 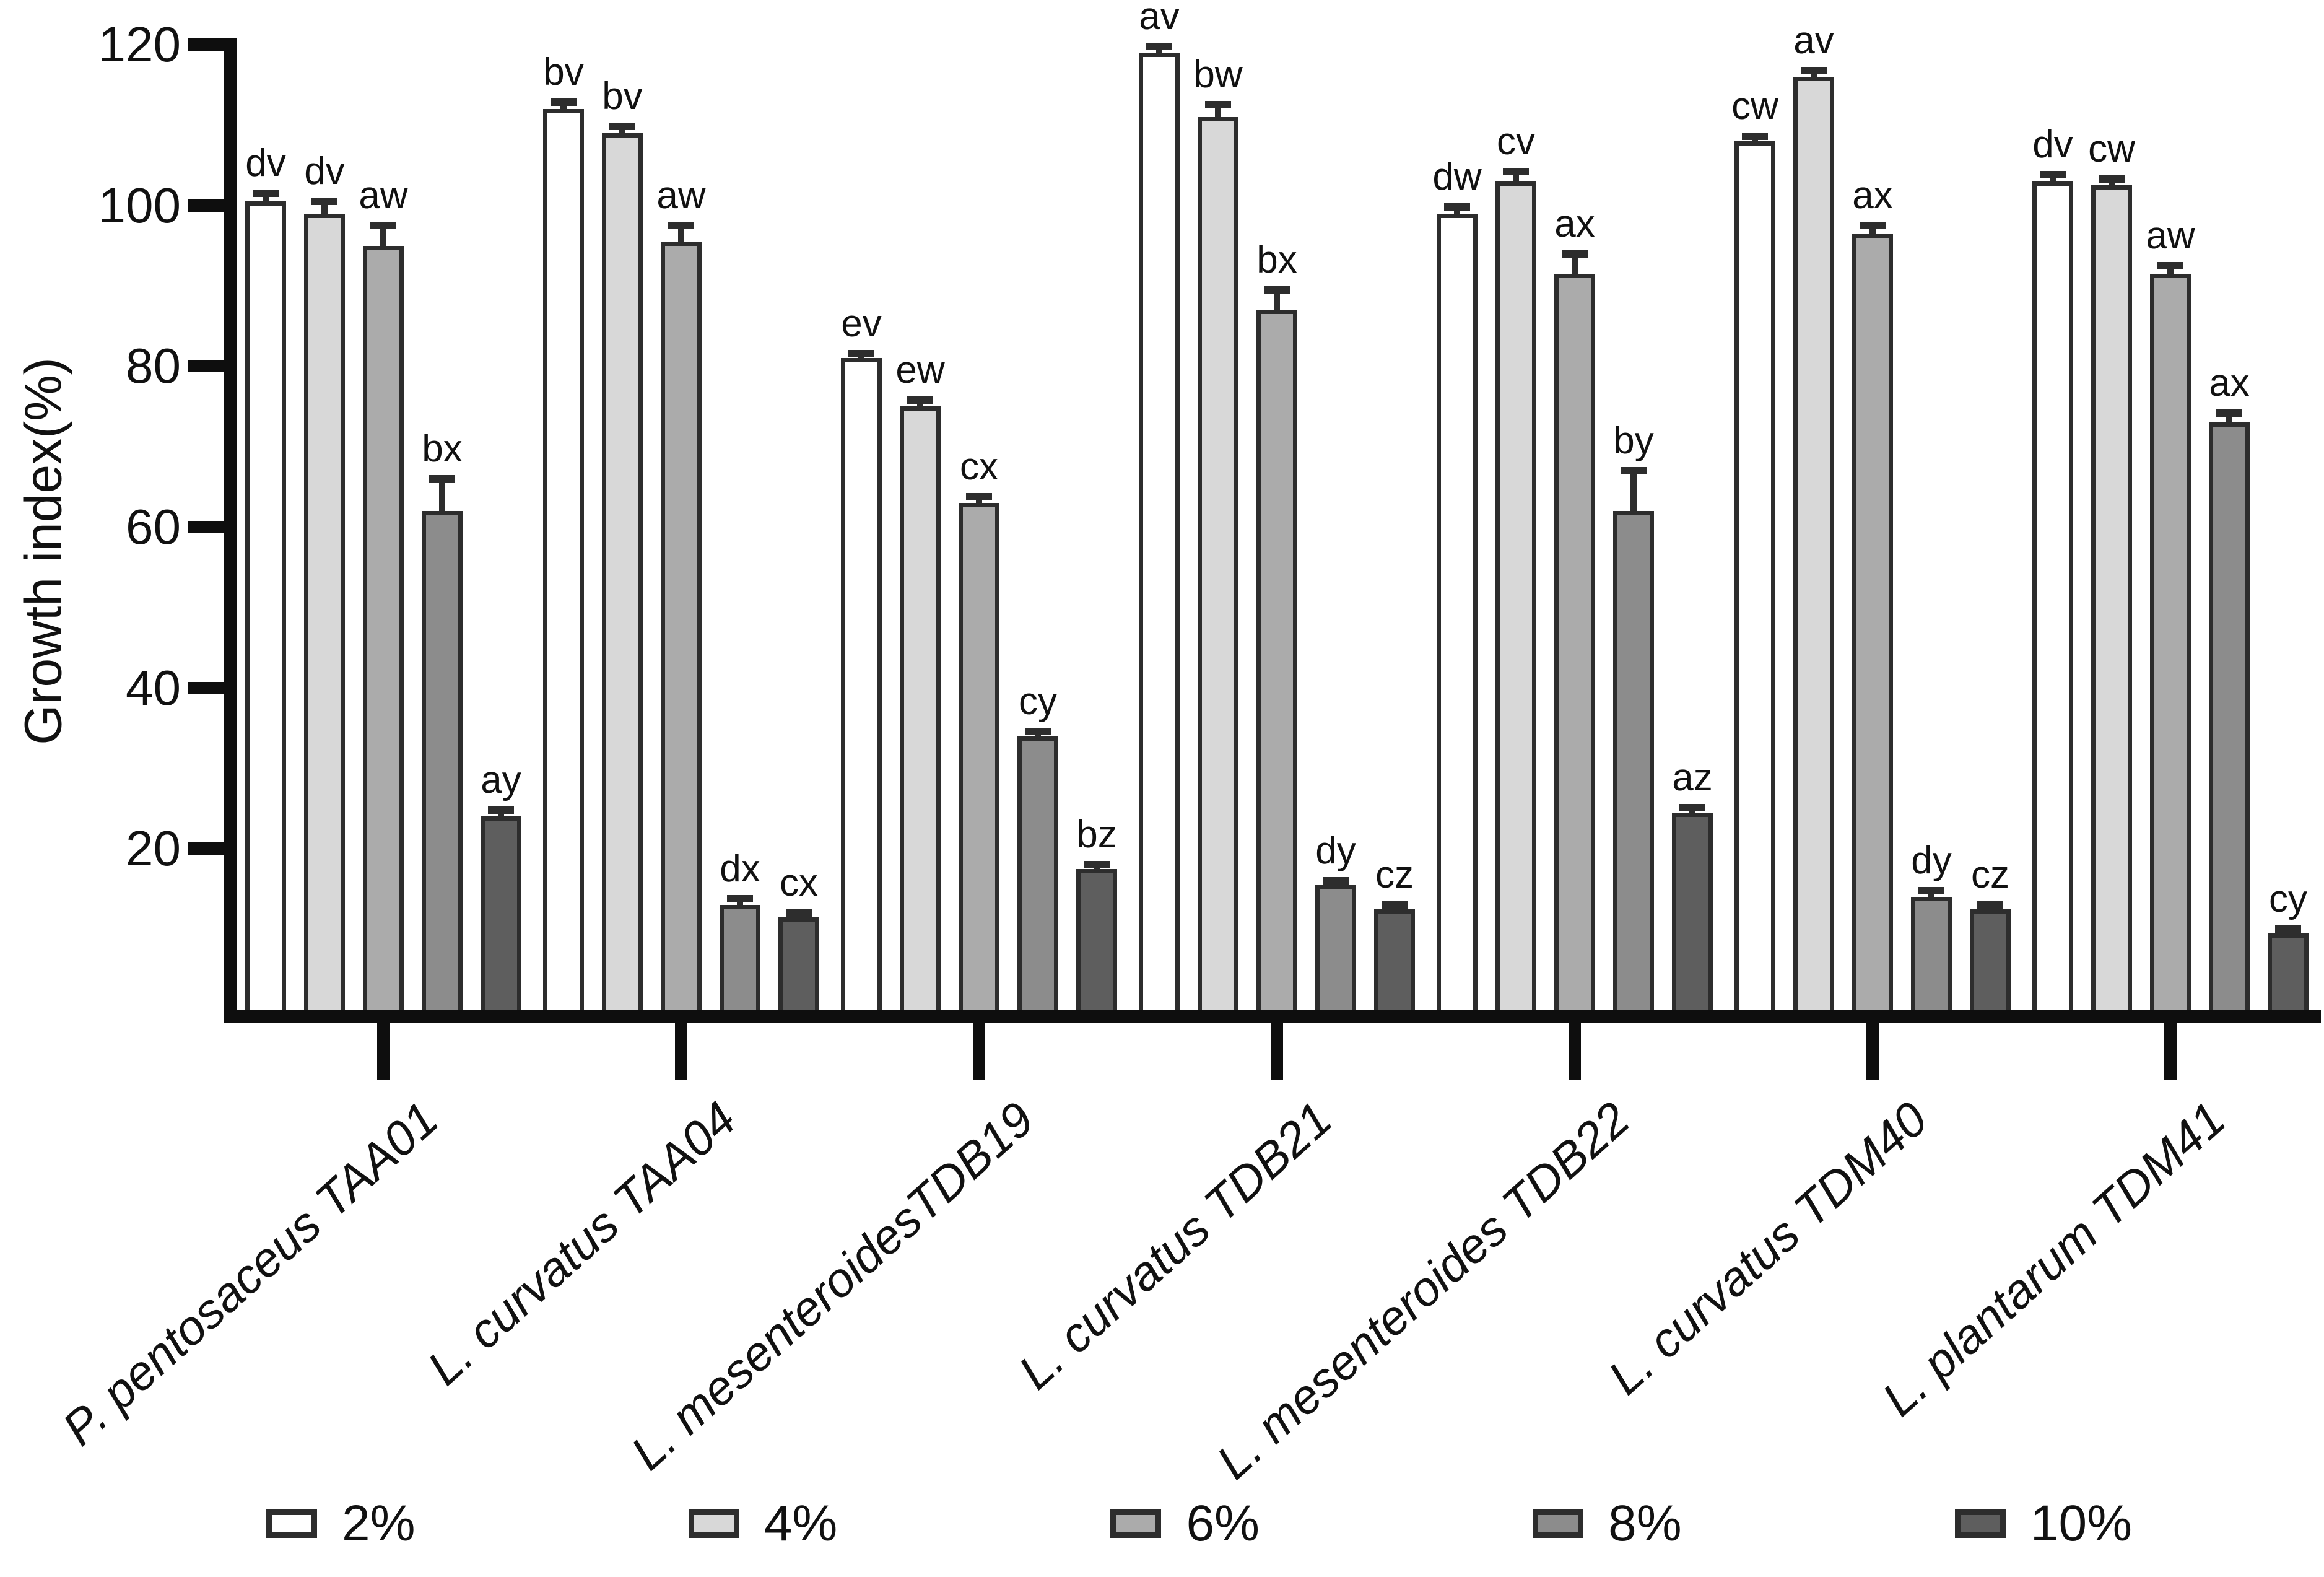 I want to click on sig-letter-label: cx, so click(x=799, y=884).